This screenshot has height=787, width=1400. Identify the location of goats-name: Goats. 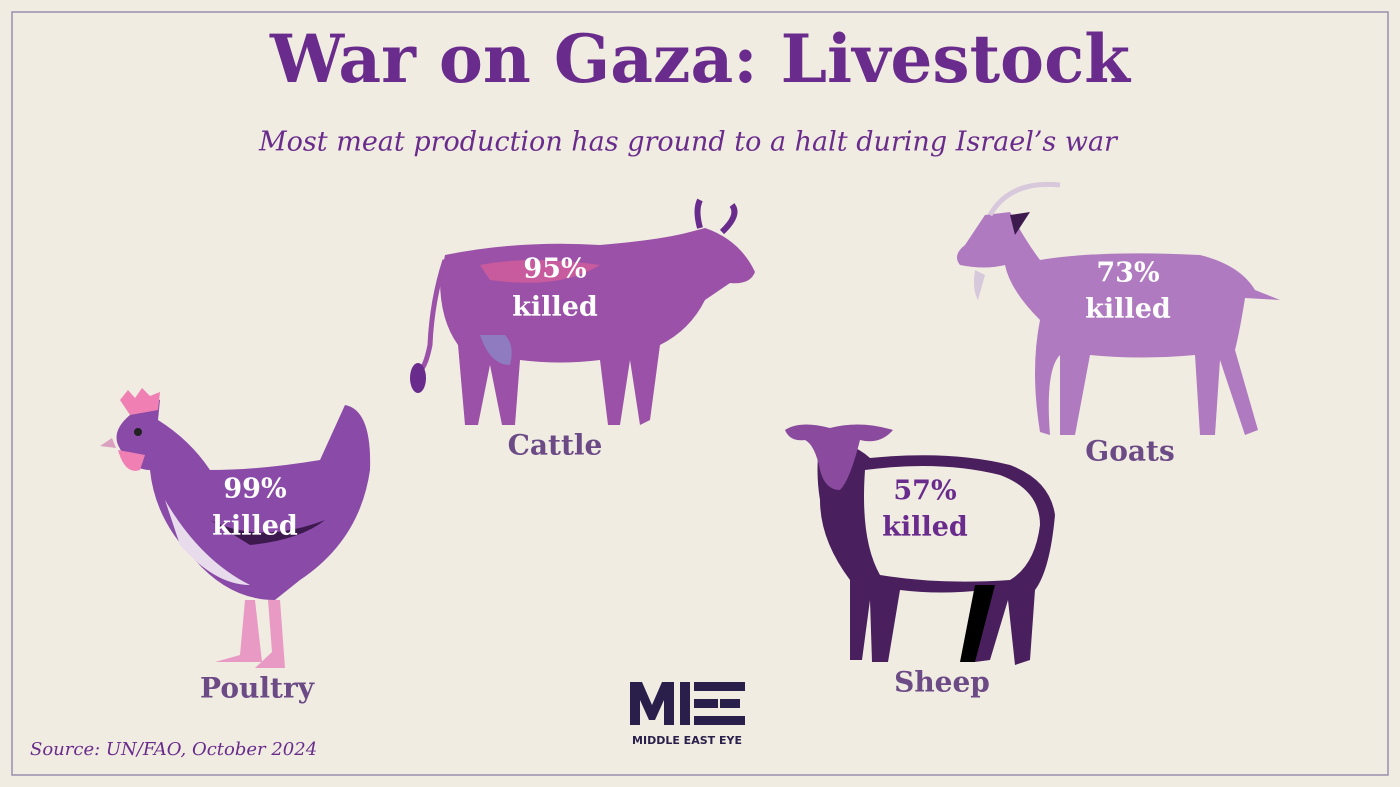
(1129, 451).